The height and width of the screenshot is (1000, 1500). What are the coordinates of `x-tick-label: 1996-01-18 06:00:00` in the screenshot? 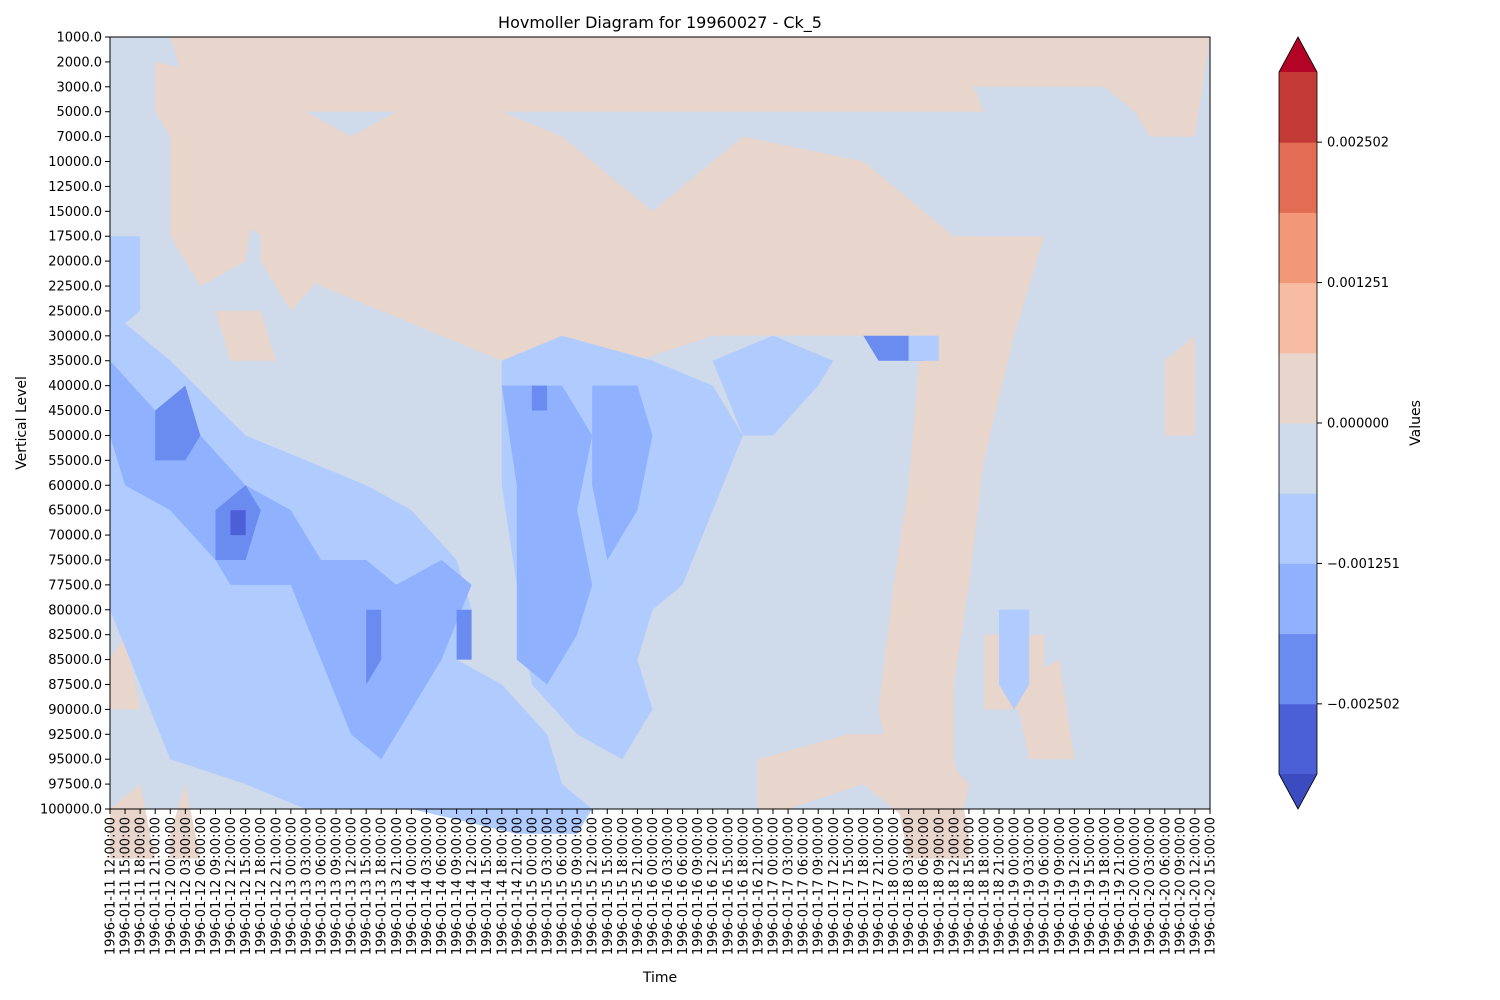 It's located at (924, 886).